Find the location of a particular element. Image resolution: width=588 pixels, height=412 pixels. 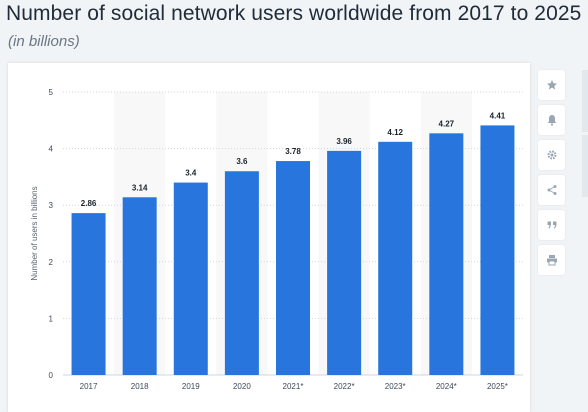

data-label: 3.14 is located at coordinates (140, 187).